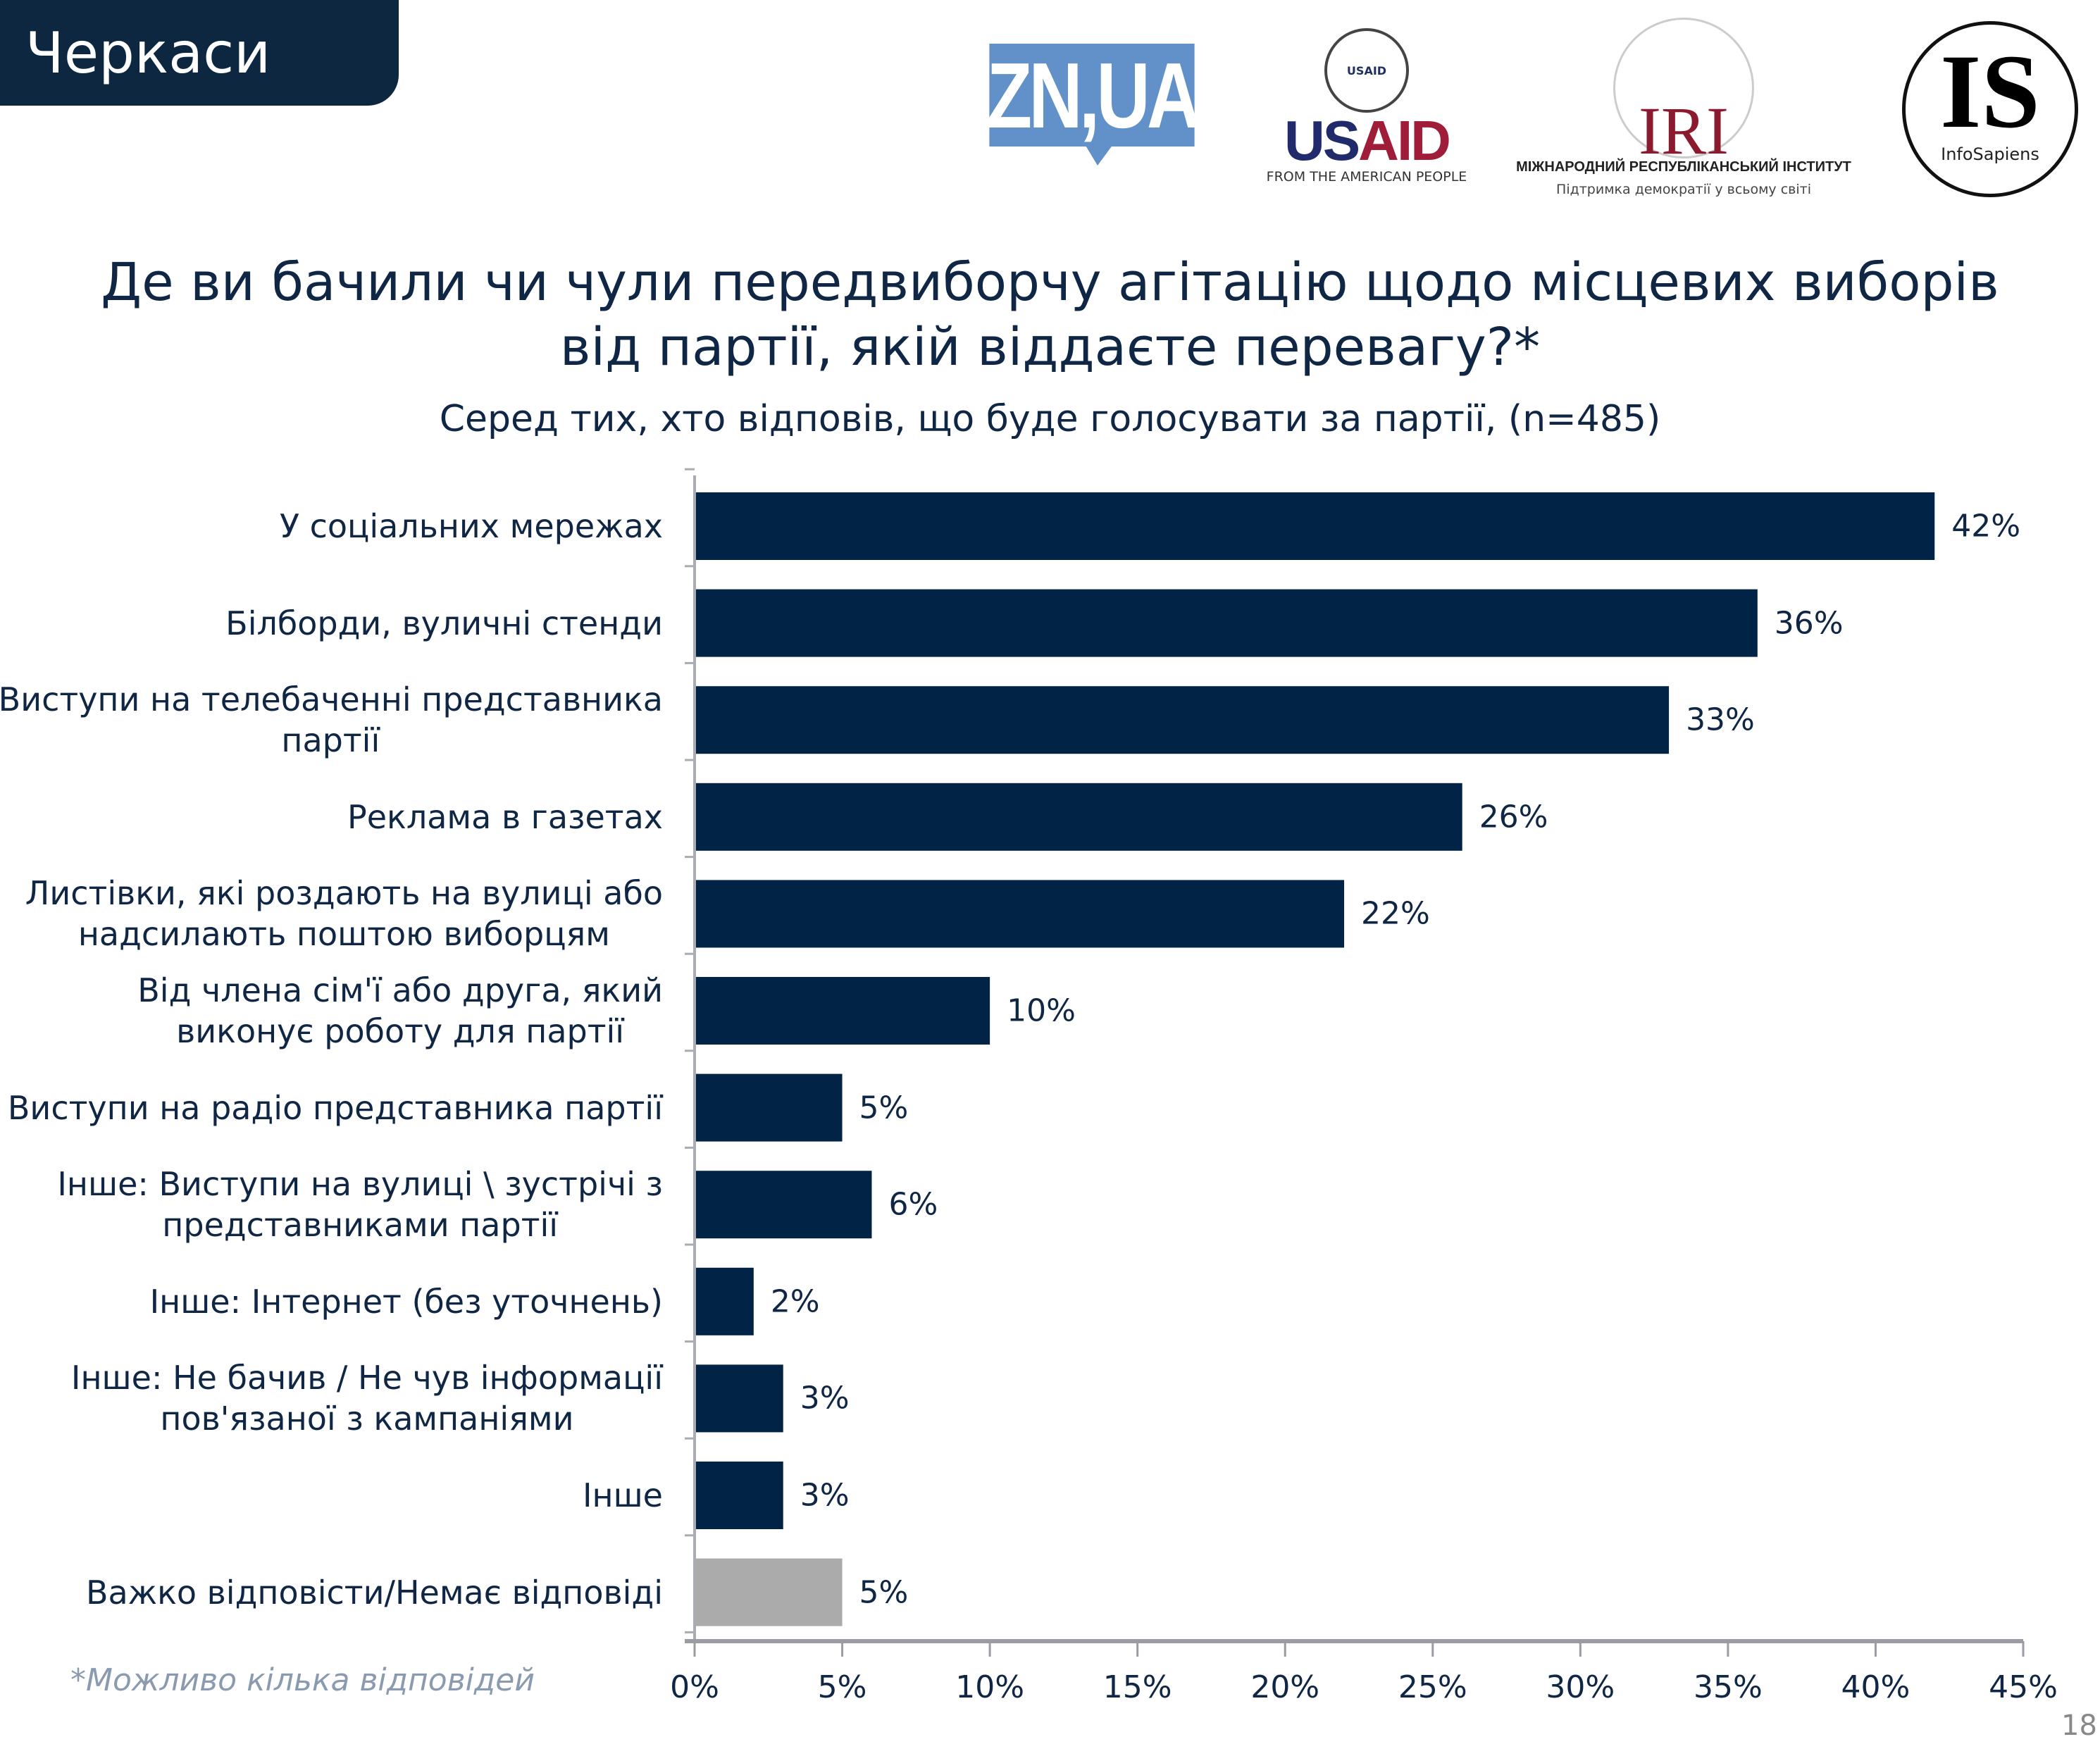 The height and width of the screenshot is (1744, 2100). Describe the element at coordinates (366, 1378) in the screenshot. I see `category-label-line: Інше: Не бачив / Не чув інформації` at that location.